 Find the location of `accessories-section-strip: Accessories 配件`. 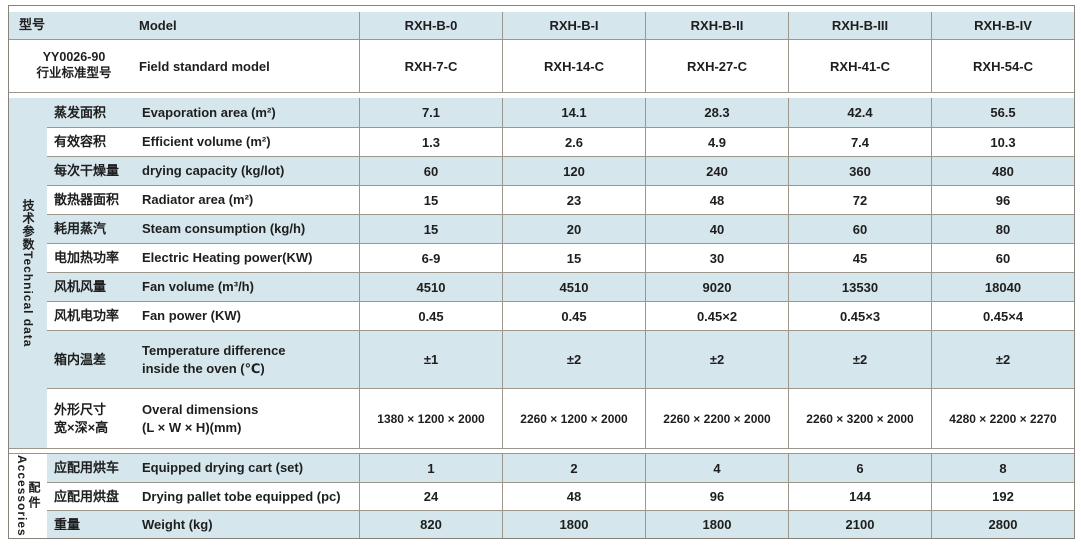

accessories-section-strip: Accessories 配件 is located at coordinates (28, 496).